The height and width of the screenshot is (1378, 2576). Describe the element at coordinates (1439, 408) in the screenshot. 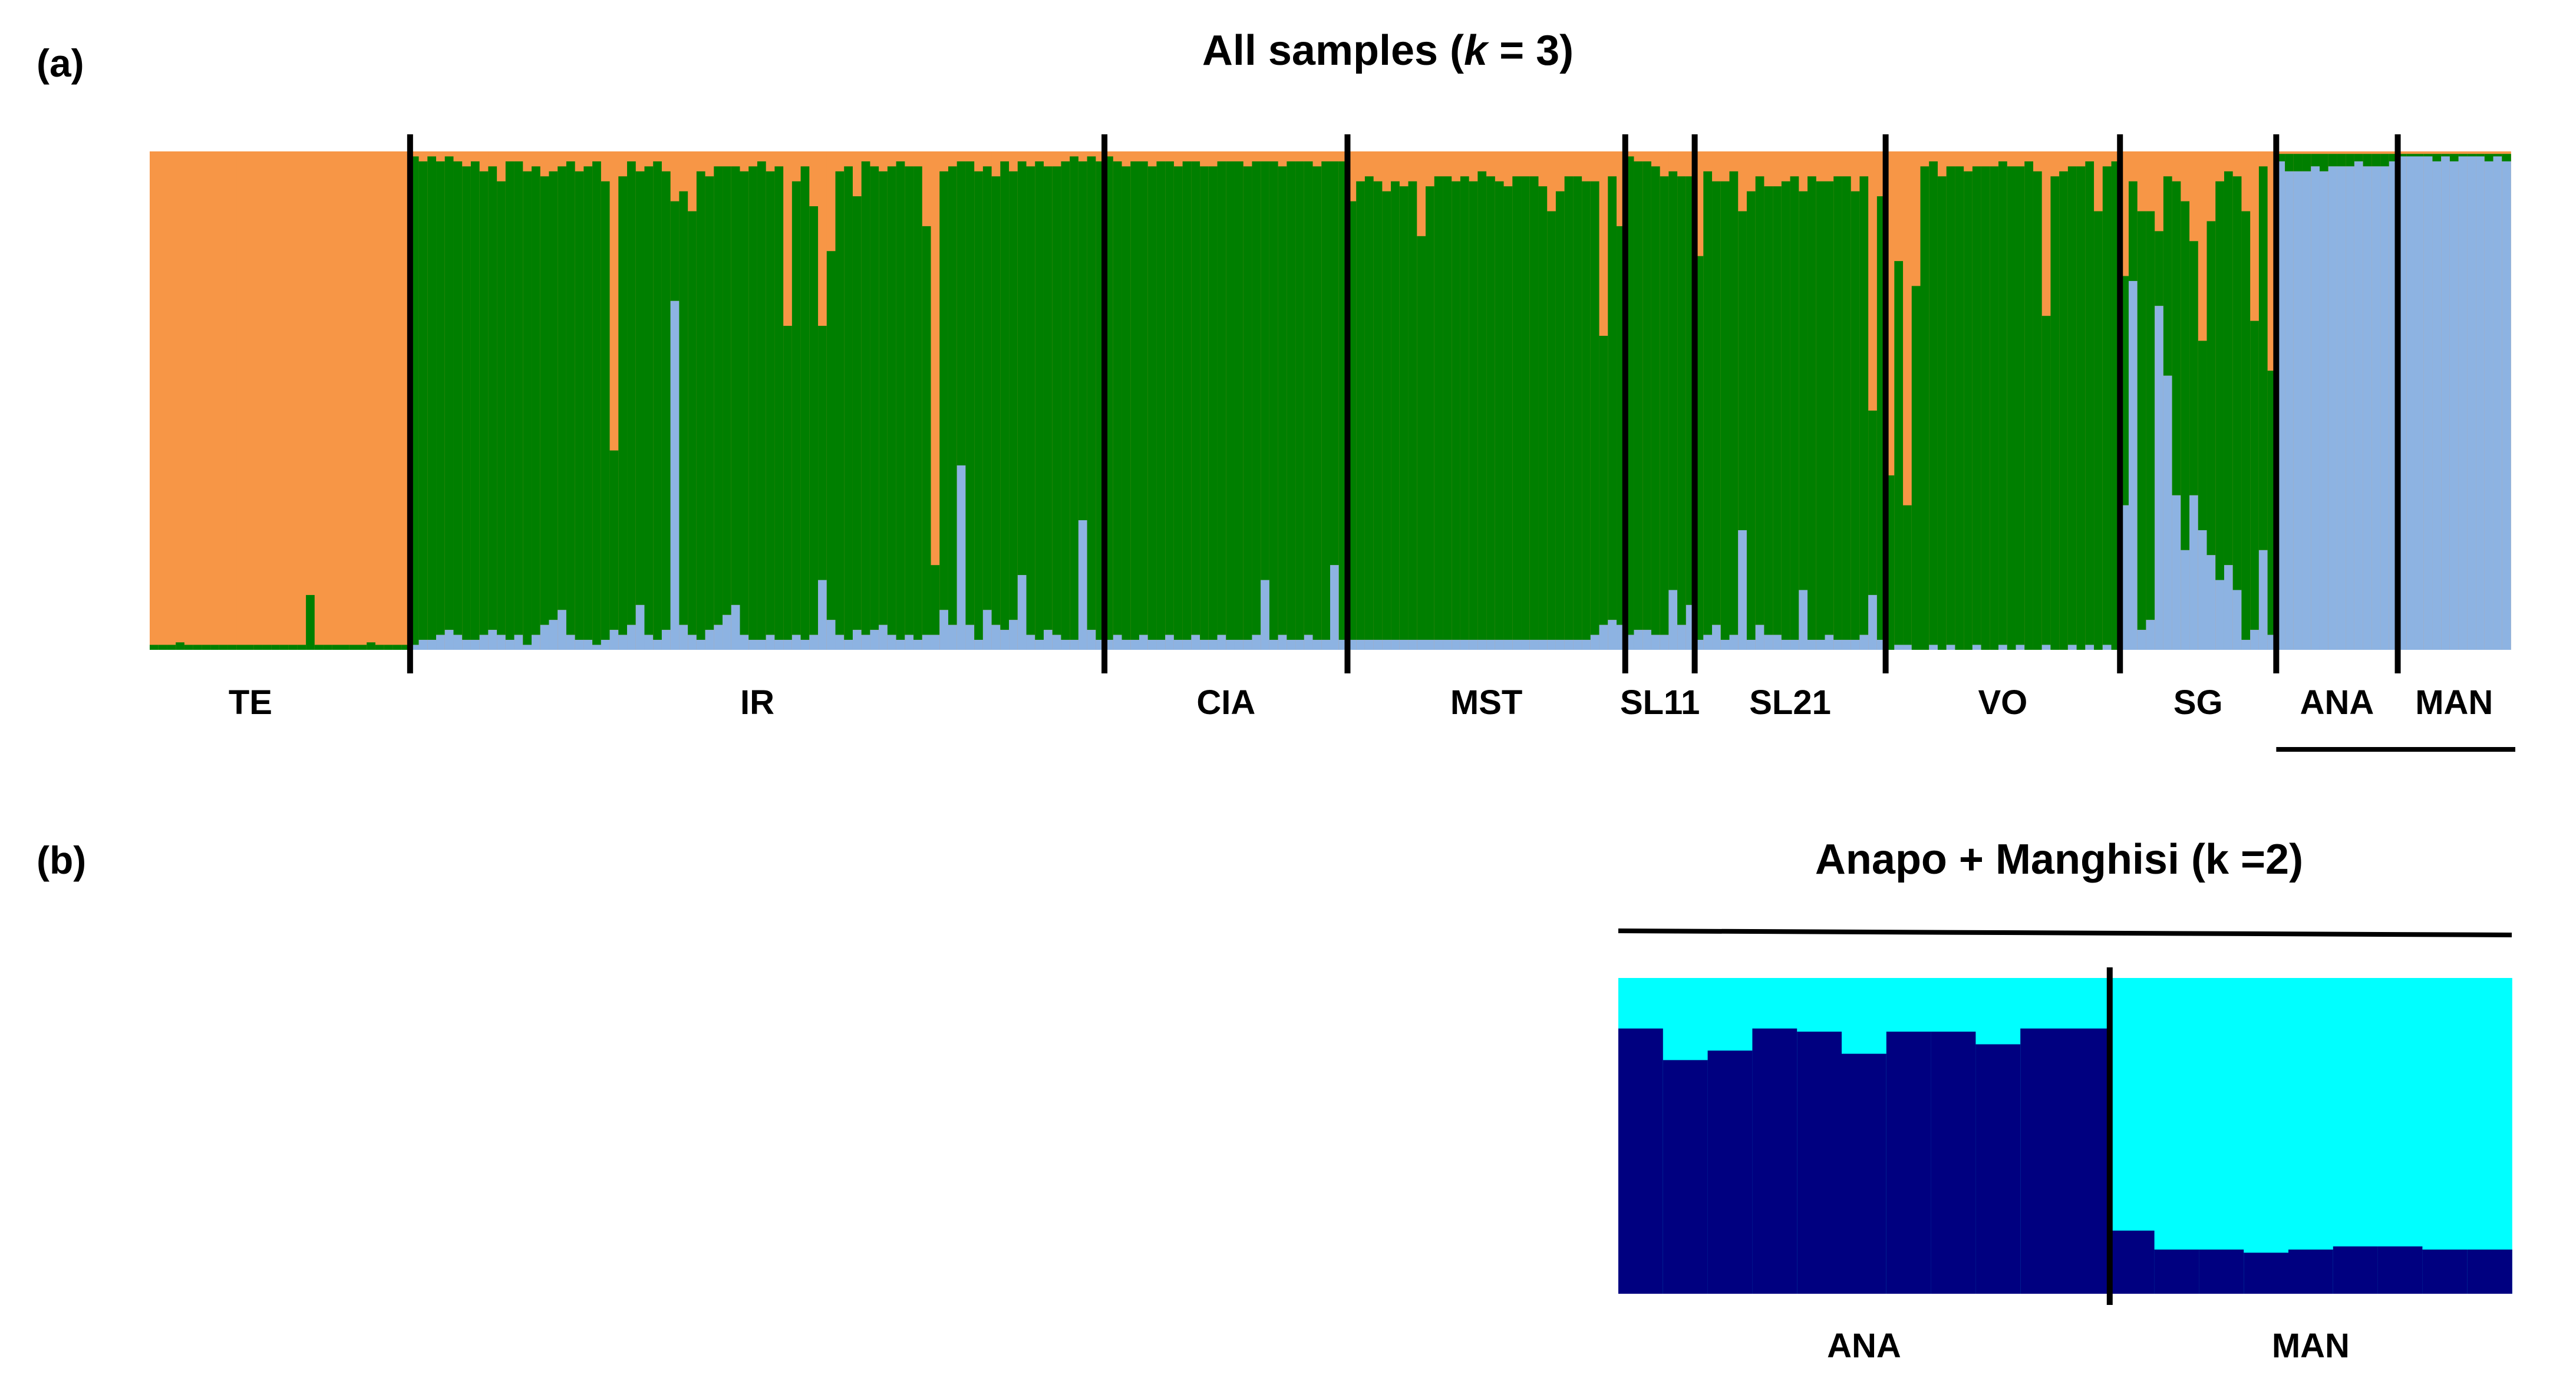

I see `bar-a-MST-11-green` at that location.